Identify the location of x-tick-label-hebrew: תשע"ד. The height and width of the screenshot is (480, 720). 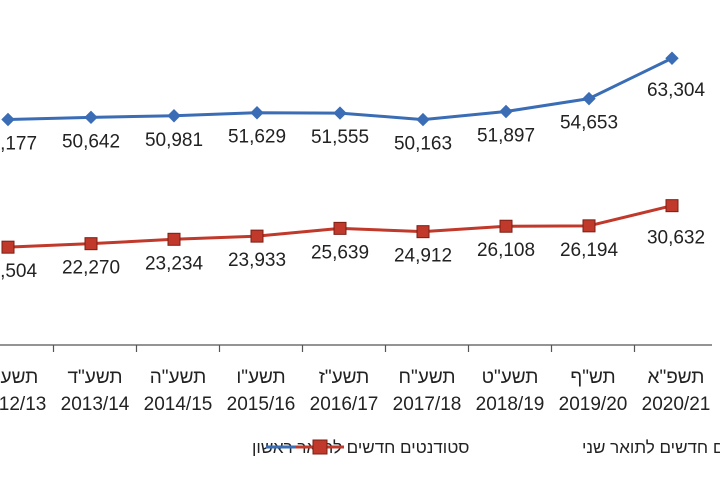
(95, 377).